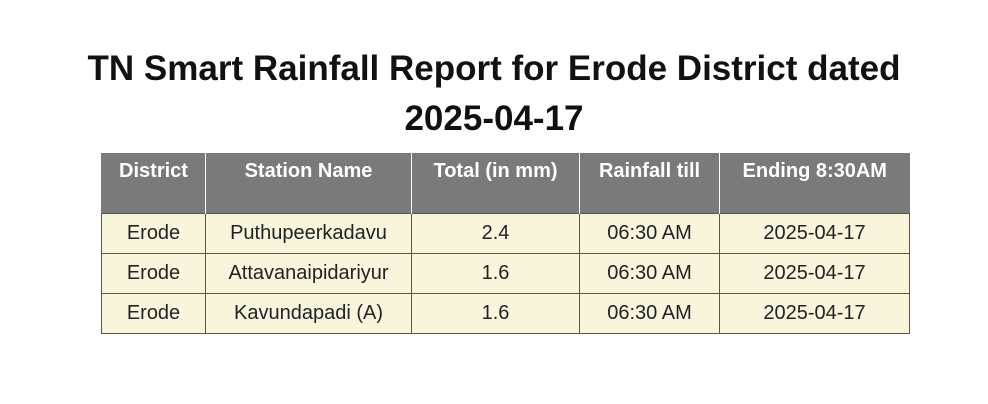 Image resolution: width=988 pixels, height=404 pixels. I want to click on header-district: District, so click(153, 183).